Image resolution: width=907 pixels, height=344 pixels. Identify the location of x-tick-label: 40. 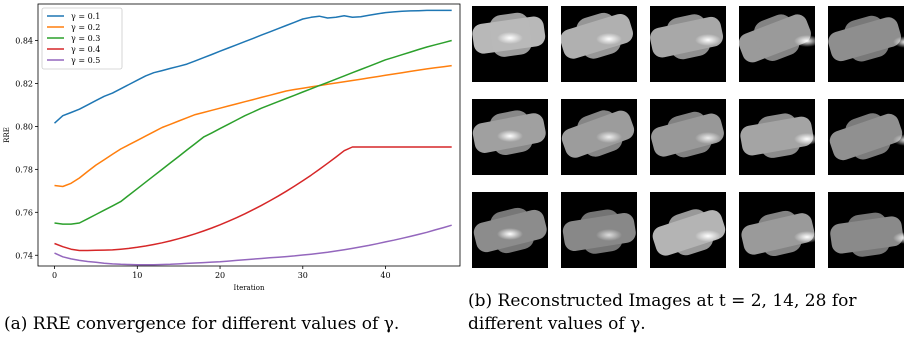
(385, 275).